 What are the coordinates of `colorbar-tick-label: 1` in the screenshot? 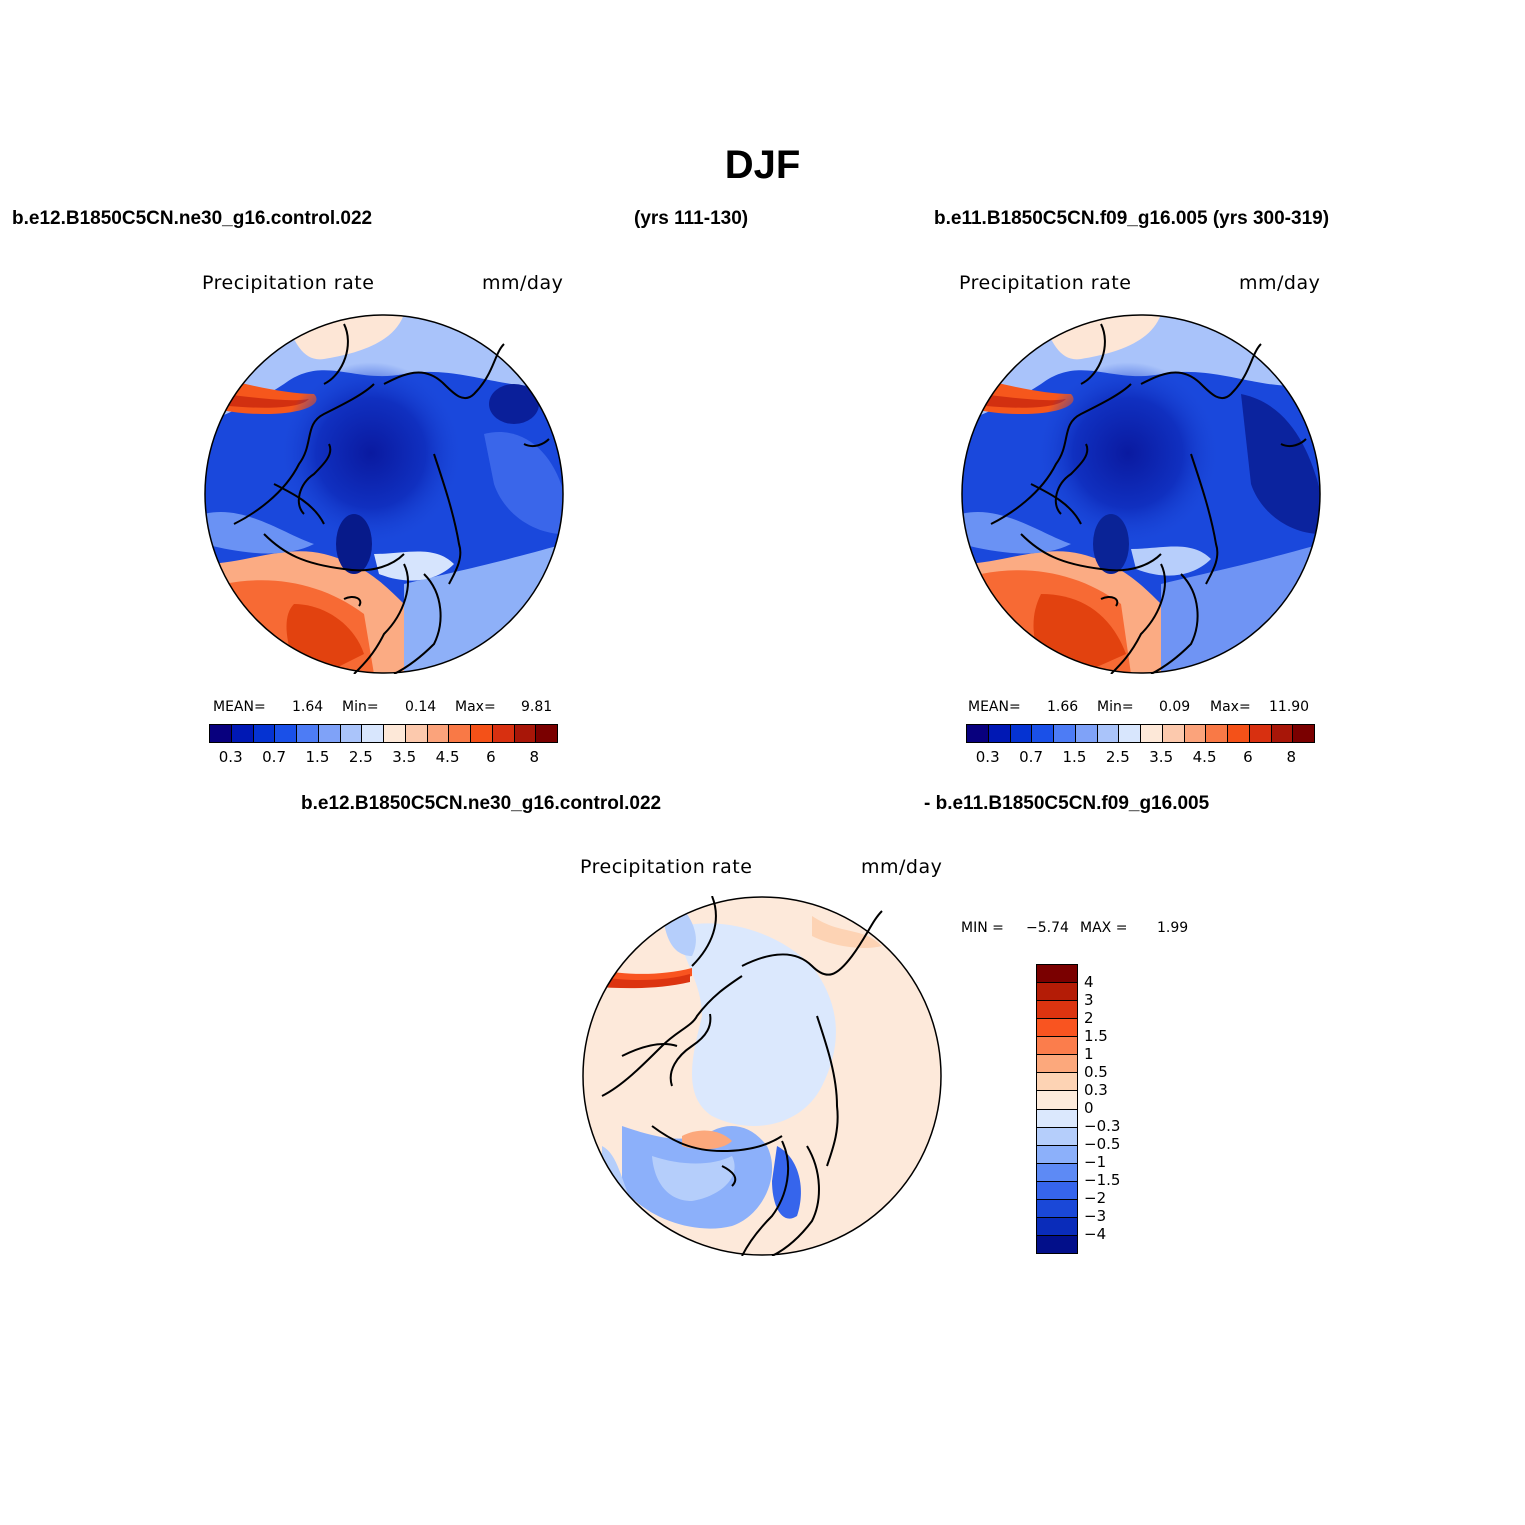 It's located at (1089, 1054).